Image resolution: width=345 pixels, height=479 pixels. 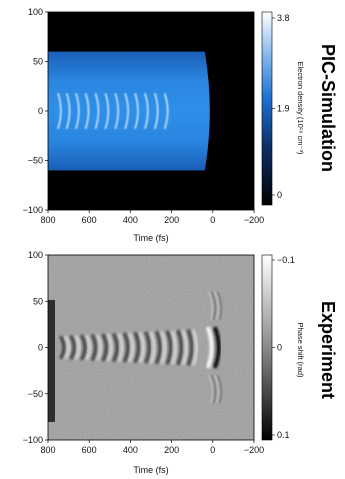 What do you see at coordinates (283, 435) in the screenshot?
I see `colorbar-tick-label: 0.1` at bounding box center [283, 435].